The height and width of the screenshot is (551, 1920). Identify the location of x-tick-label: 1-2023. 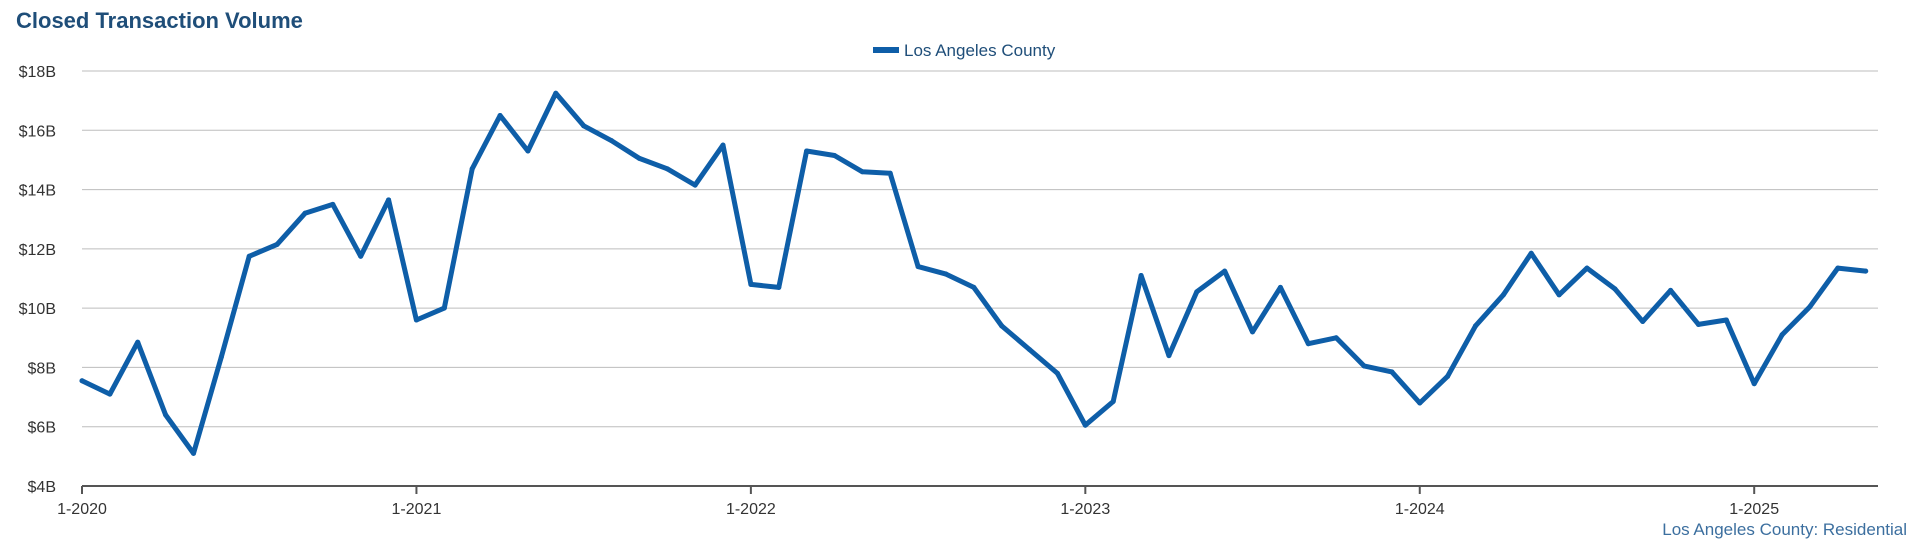
(1085, 509).